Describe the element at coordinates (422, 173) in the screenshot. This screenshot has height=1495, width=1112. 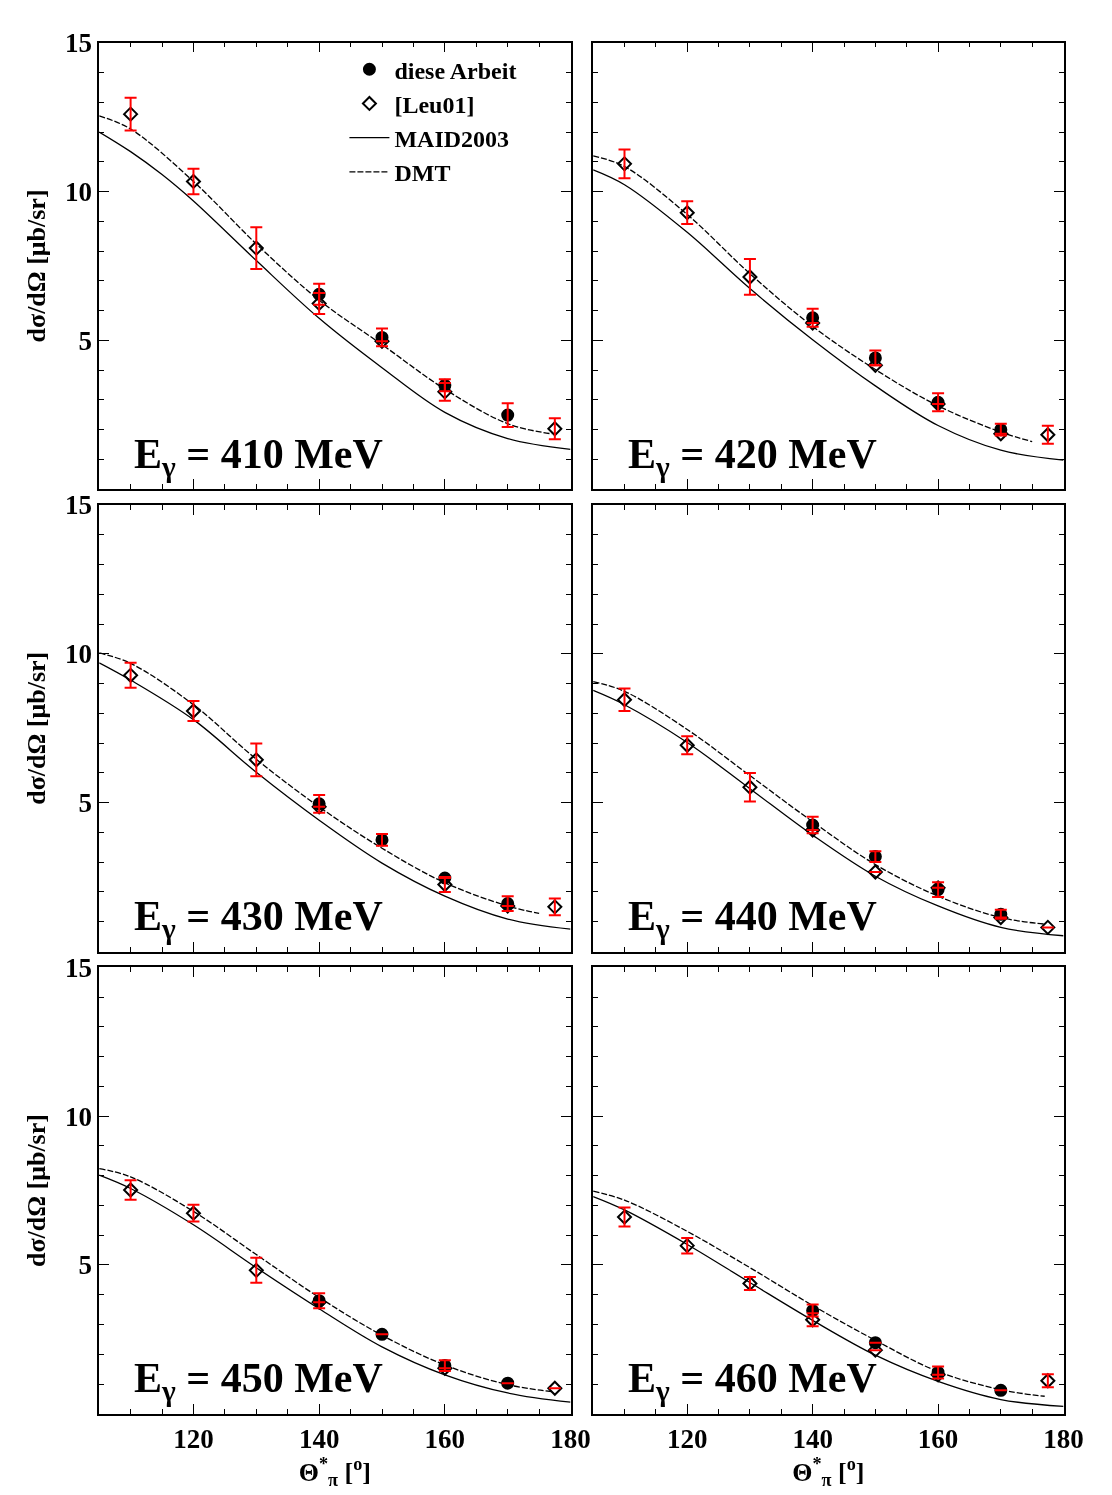
I see `legend-label: DMT` at that location.